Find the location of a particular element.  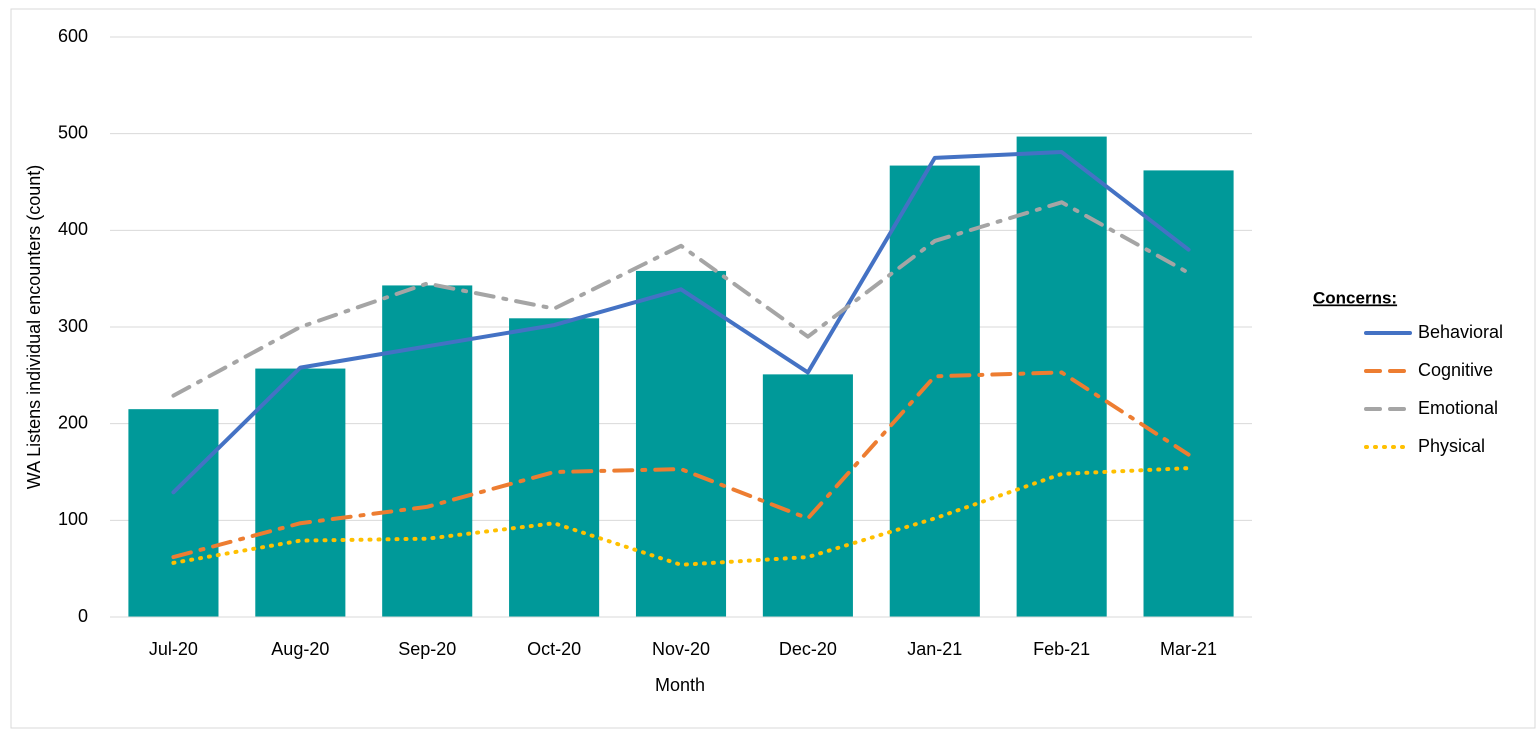

x-tick-label: Feb-21 is located at coordinates (1061, 649).